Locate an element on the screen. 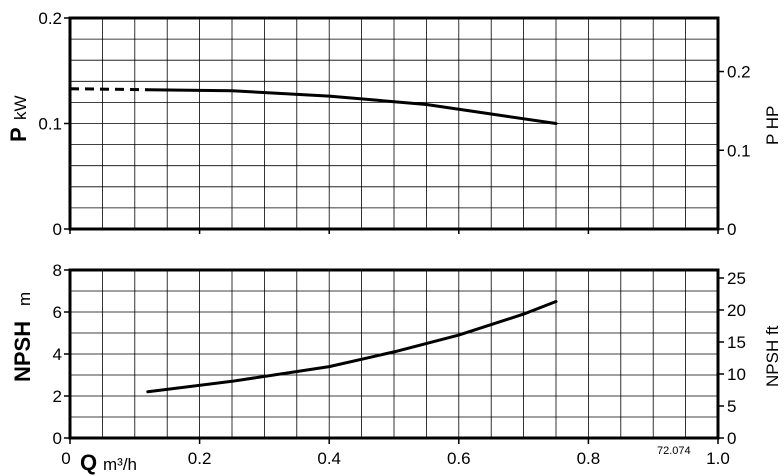 Image resolution: width=784 pixels, height=476 pixels. xtick-label: 0.4 is located at coordinates (329, 458).